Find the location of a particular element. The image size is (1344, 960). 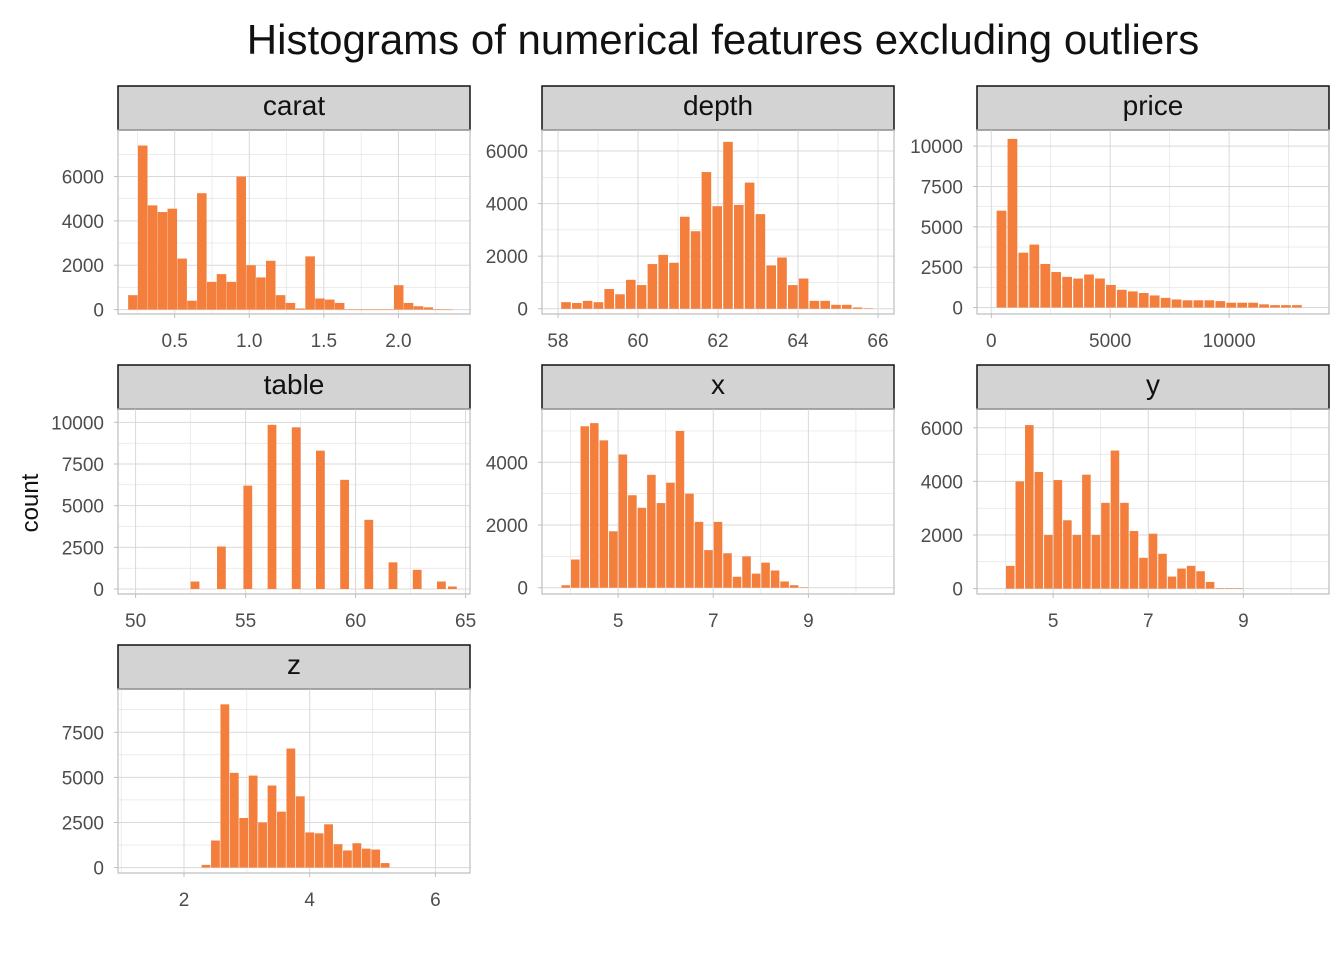

facet-label-price: price is located at coordinates (1153, 105).